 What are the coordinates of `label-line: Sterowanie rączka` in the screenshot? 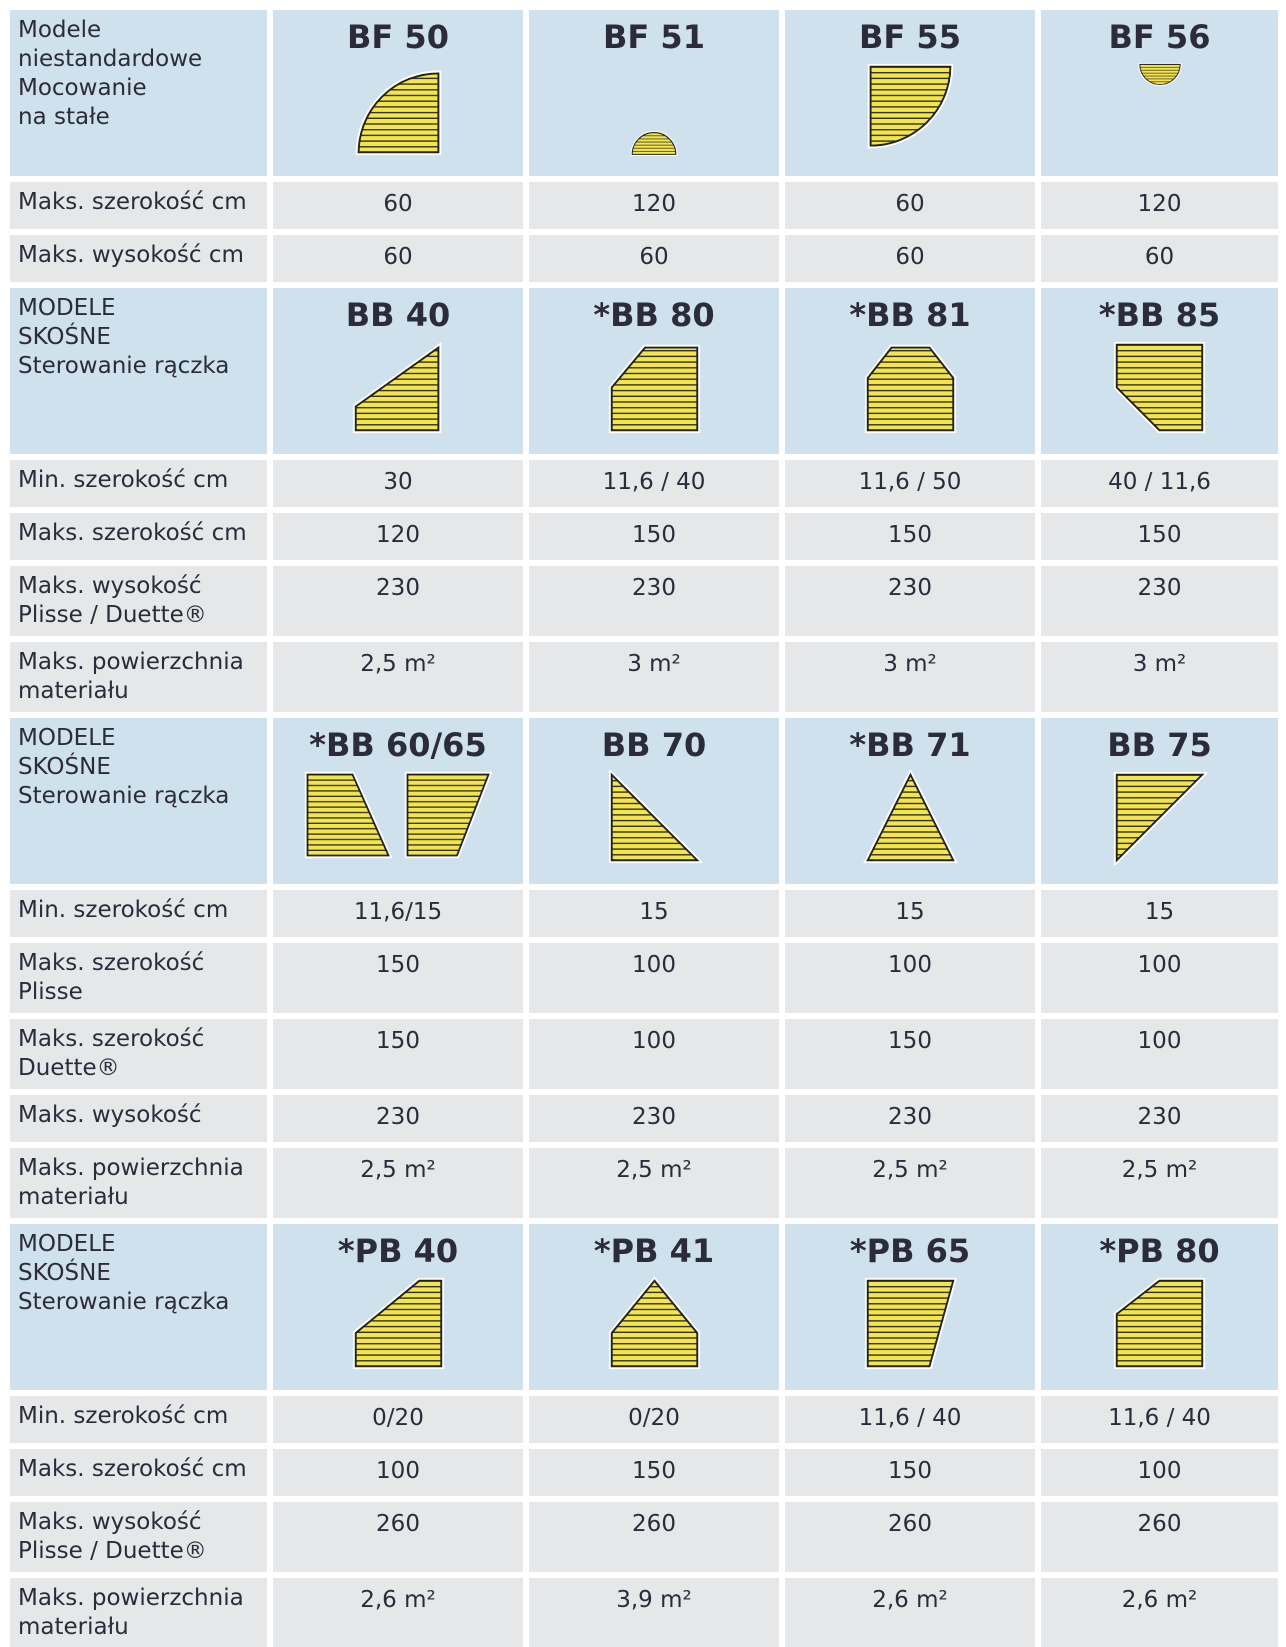 It's located at (124, 796).